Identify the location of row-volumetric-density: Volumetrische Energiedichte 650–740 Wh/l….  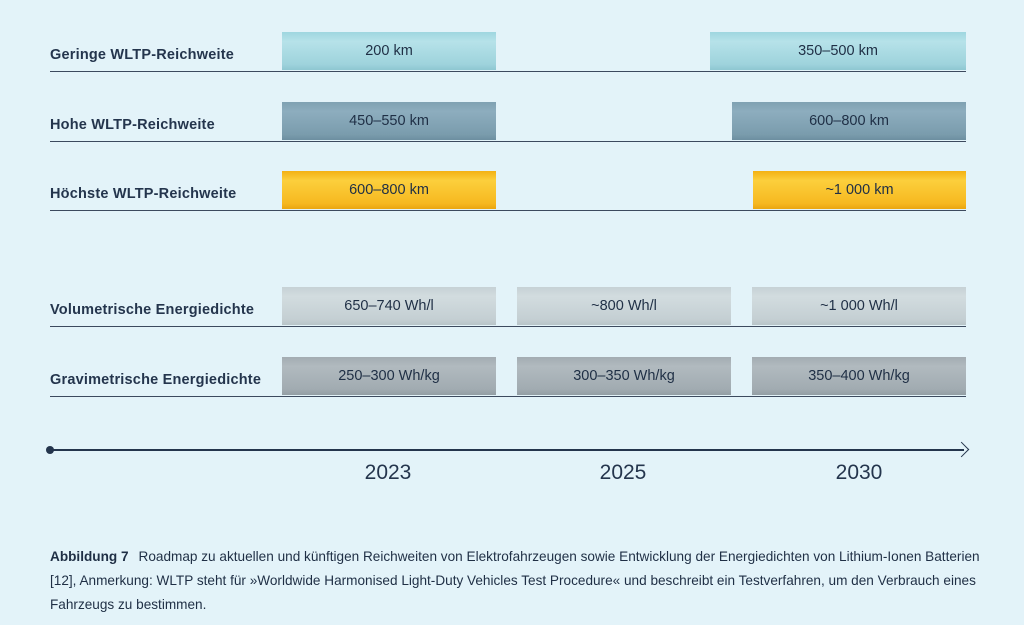
(508, 307).